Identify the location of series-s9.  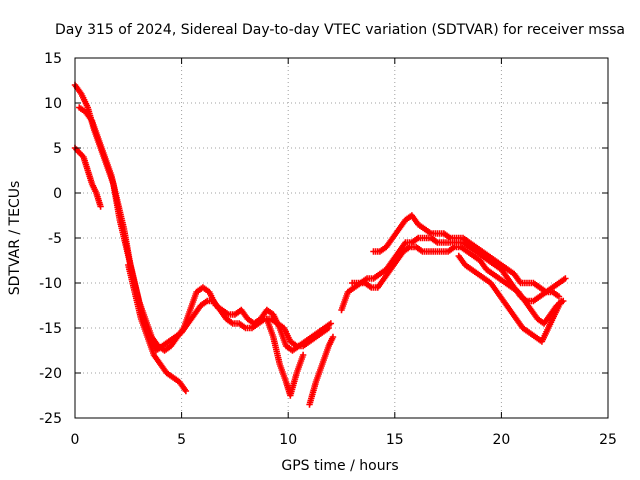
(466, 256).